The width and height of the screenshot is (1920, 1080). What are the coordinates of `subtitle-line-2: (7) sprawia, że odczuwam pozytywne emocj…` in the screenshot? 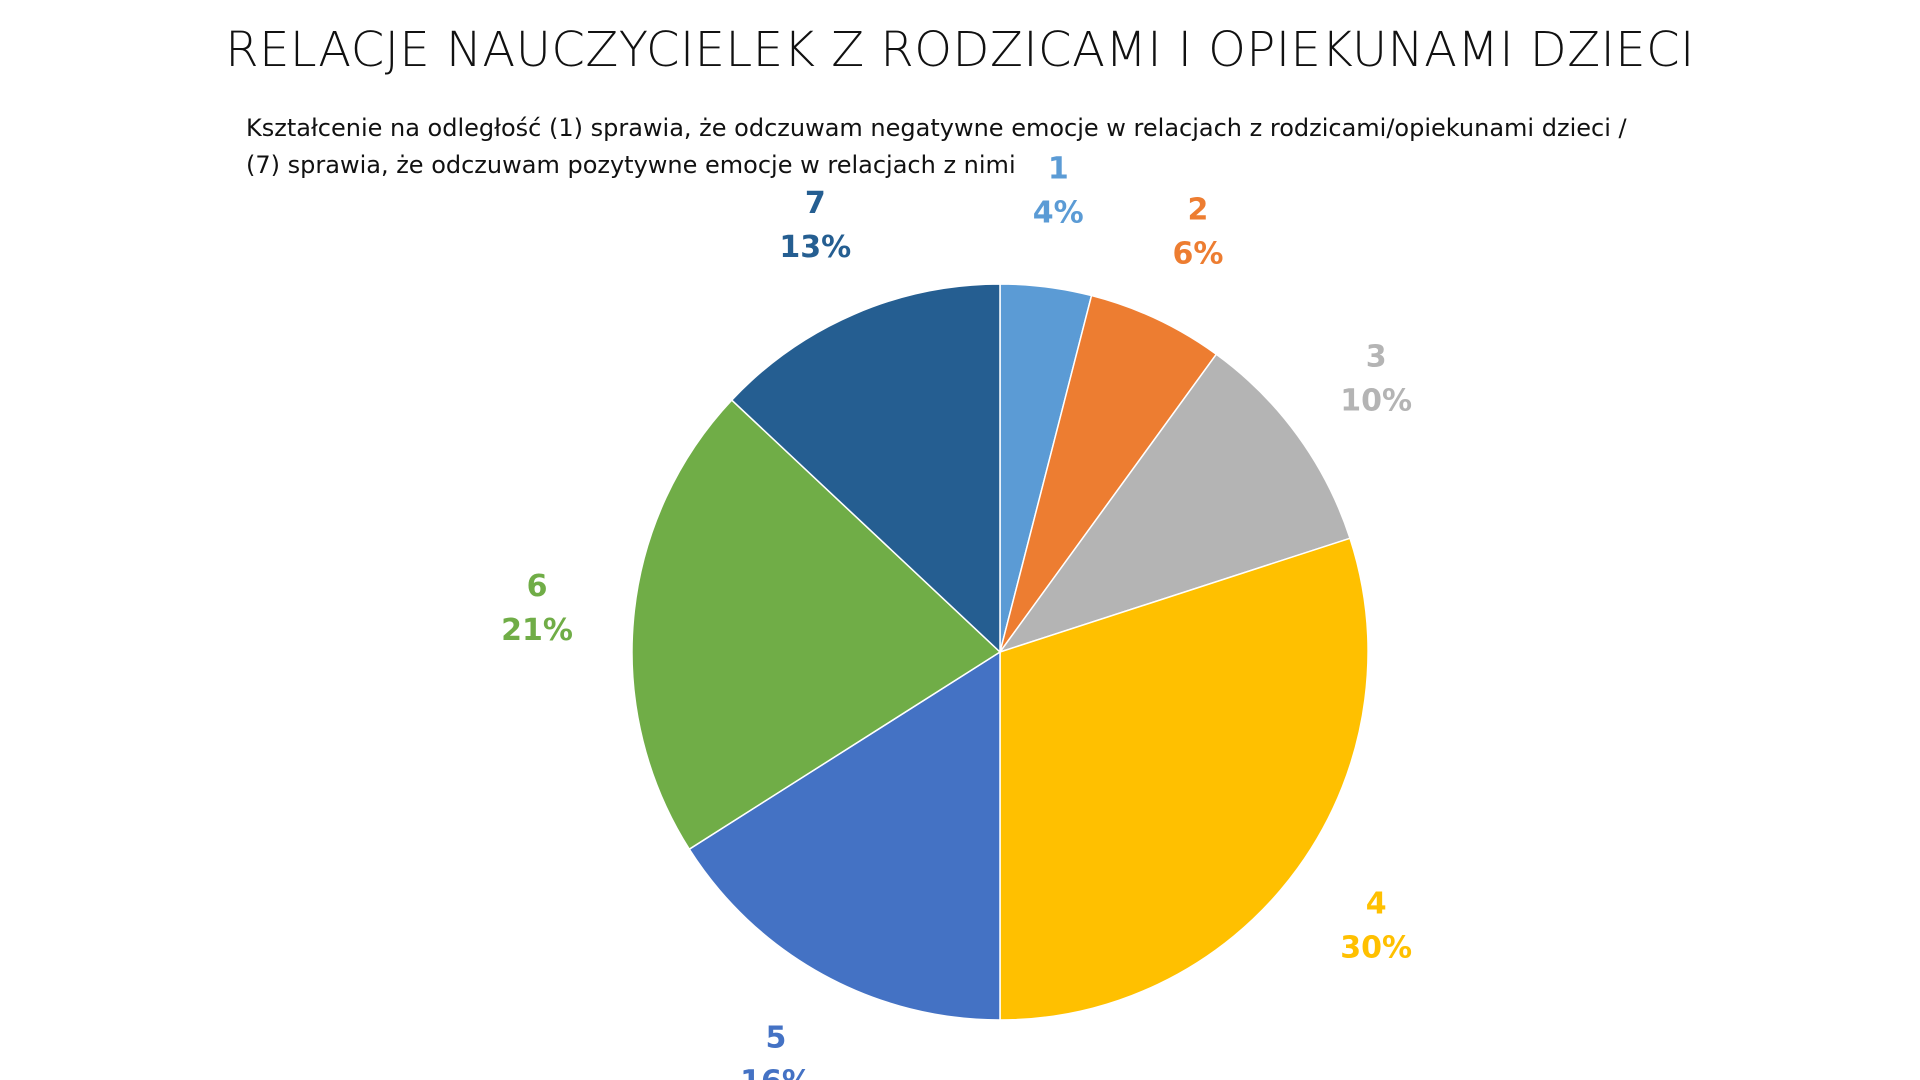 It's located at (631, 165).